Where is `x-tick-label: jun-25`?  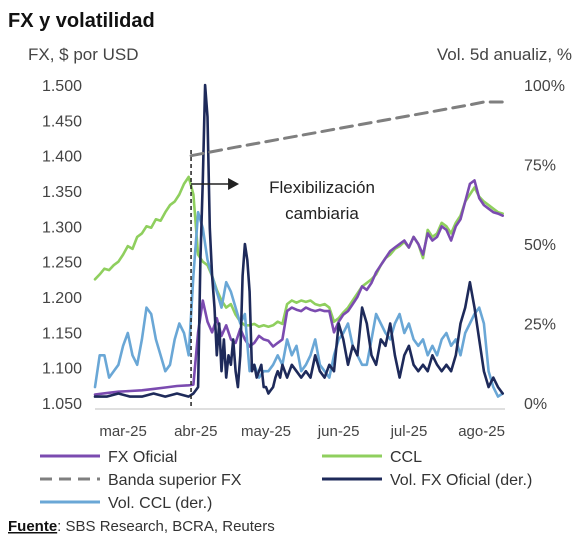
x-tick-label: jun-25 is located at coordinates (338, 431).